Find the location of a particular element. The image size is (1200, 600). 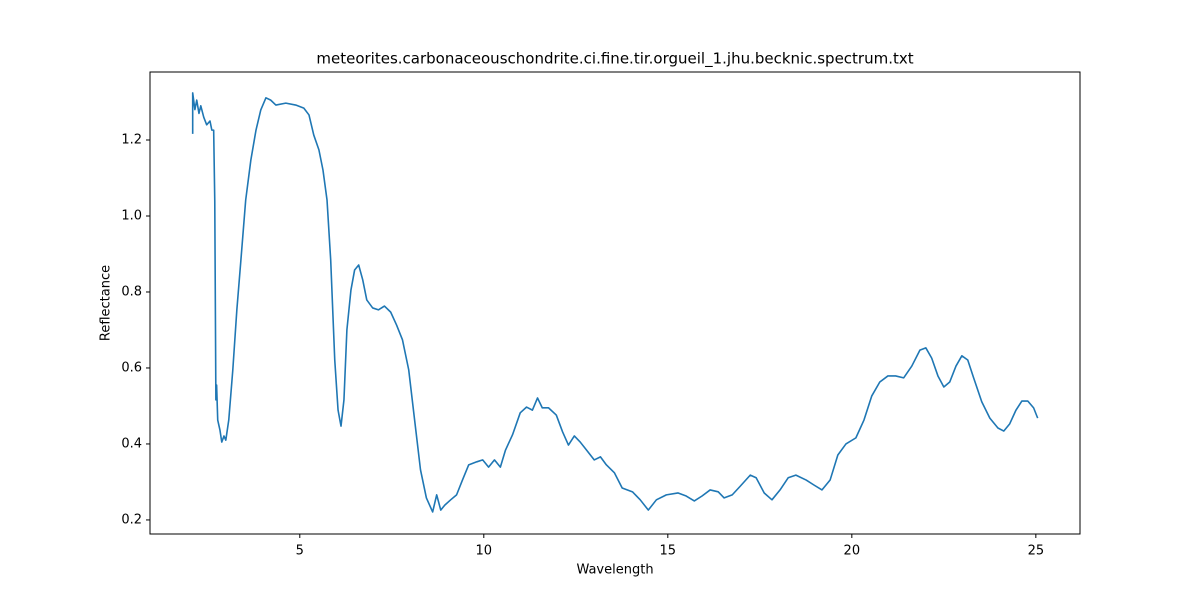

x-tick-label: 10 is located at coordinates (484, 551).